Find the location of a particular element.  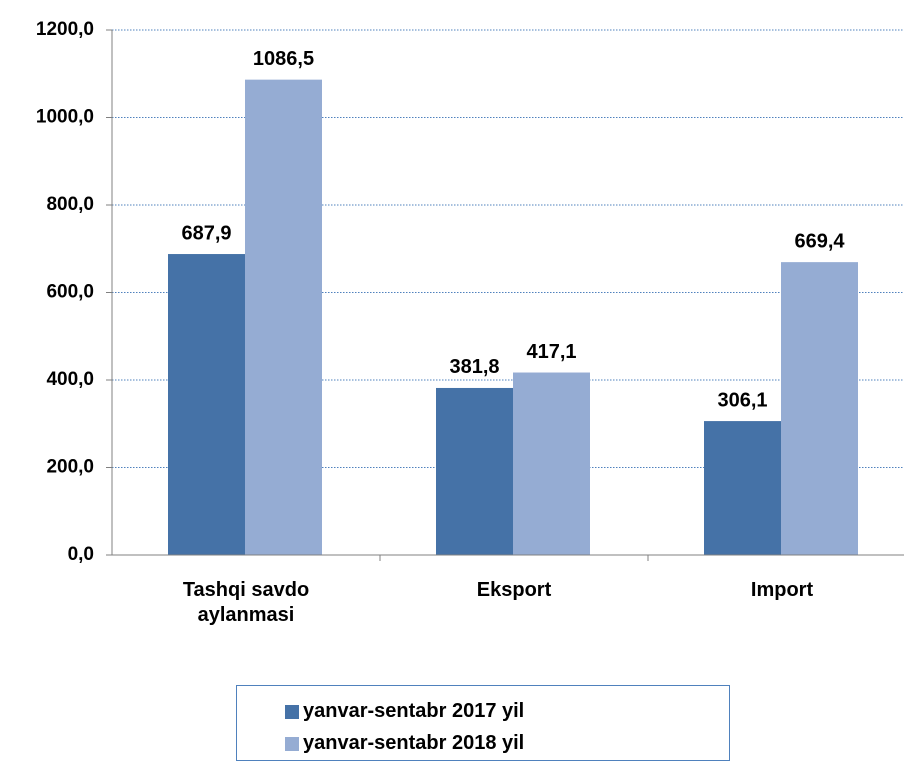

legend-label: yanvar-sentabr 2018 yil is located at coordinates (414, 743).